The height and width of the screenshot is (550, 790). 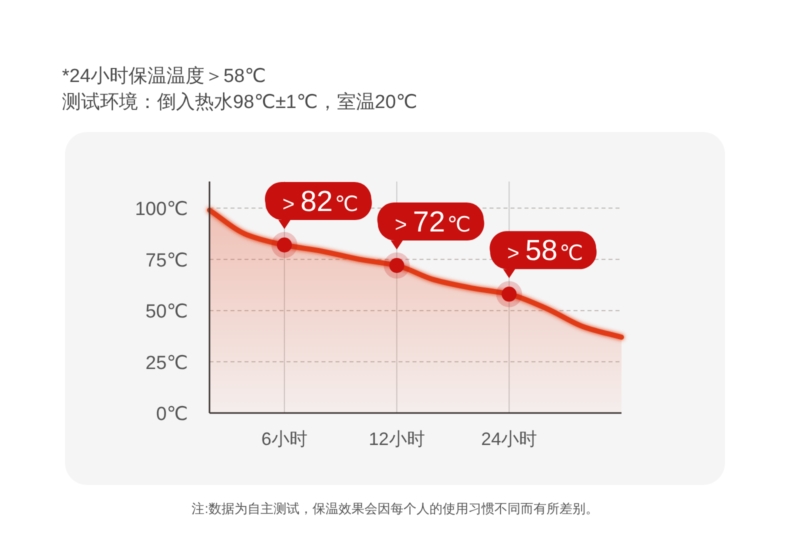 What do you see at coordinates (240, 102) in the screenshot?
I see `subtitle: 测试环境：倒入热水98℃±1℃，室温20℃` at bounding box center [240, 102].